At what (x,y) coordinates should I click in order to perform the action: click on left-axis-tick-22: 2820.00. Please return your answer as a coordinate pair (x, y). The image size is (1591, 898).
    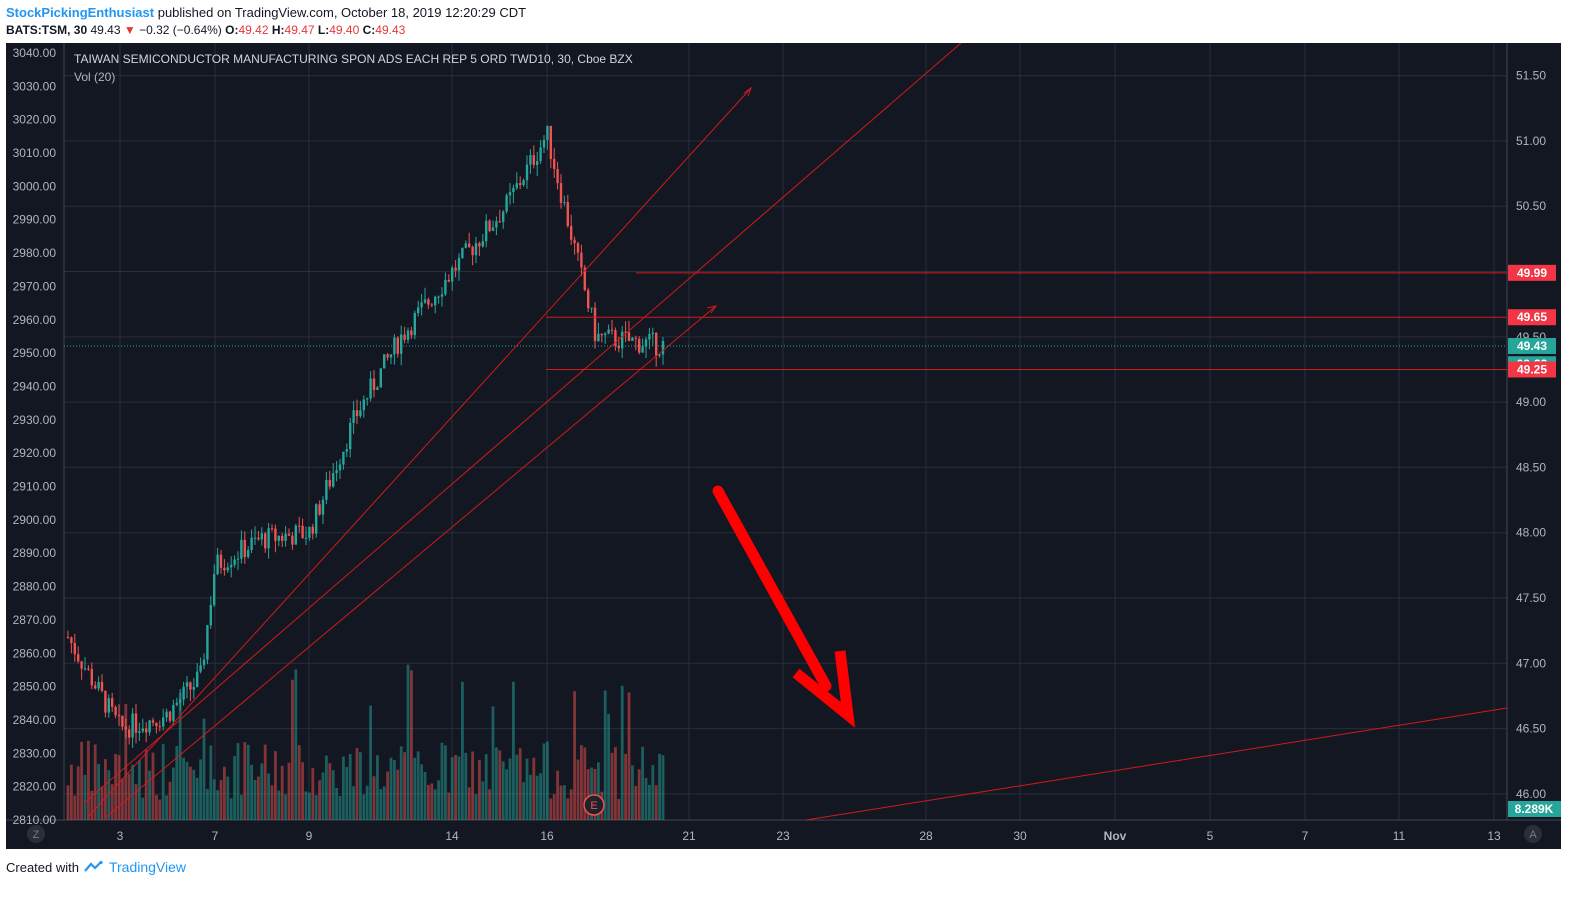
    Looking at the image, I should click on (35, 787).